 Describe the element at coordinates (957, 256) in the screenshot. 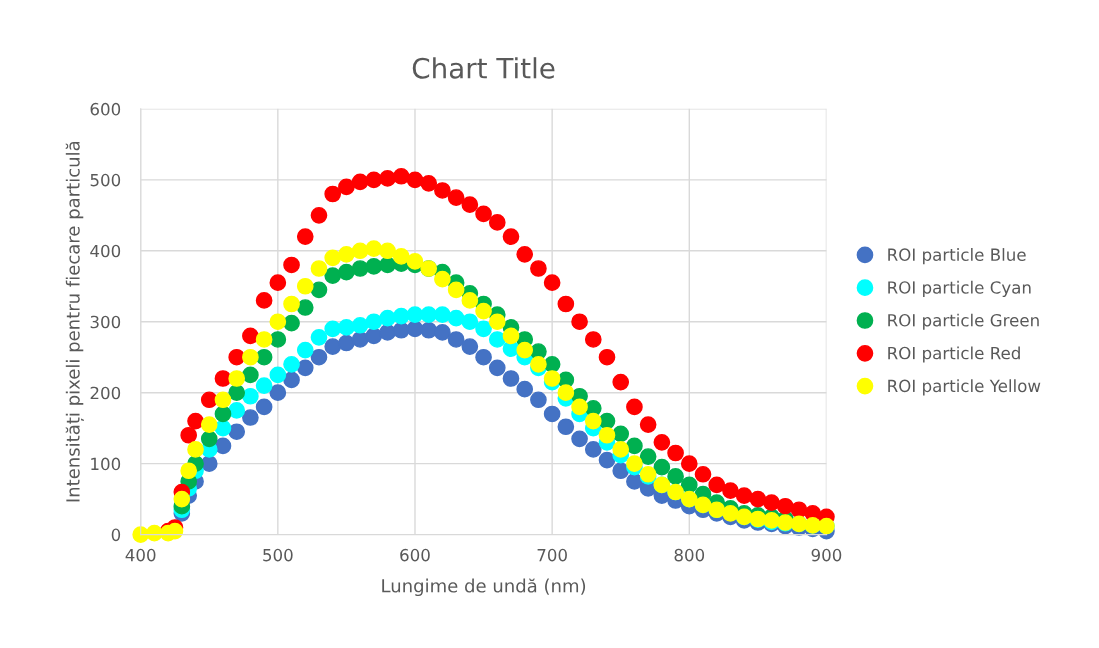

I see `legend-label: ROI particle Blue` at that location.